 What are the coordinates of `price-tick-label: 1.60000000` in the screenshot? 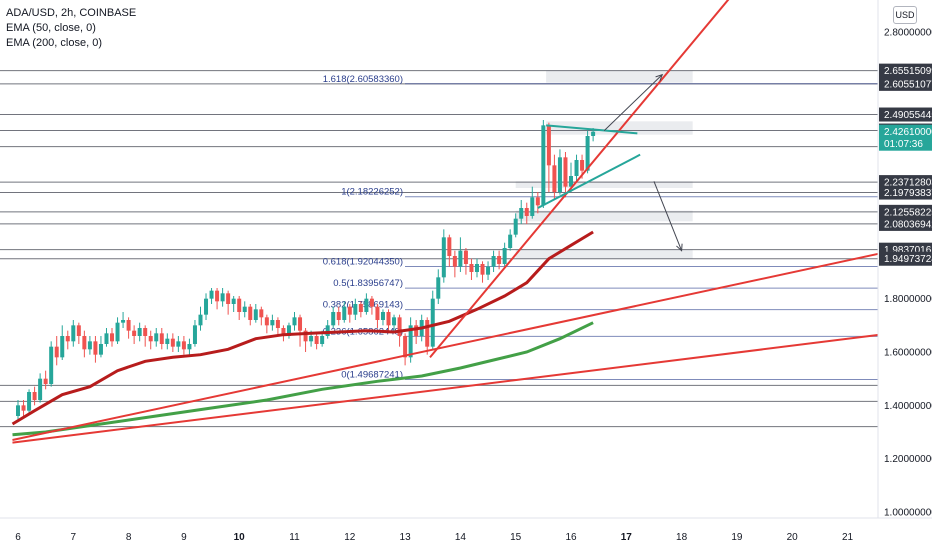 It's located at (908, 353).